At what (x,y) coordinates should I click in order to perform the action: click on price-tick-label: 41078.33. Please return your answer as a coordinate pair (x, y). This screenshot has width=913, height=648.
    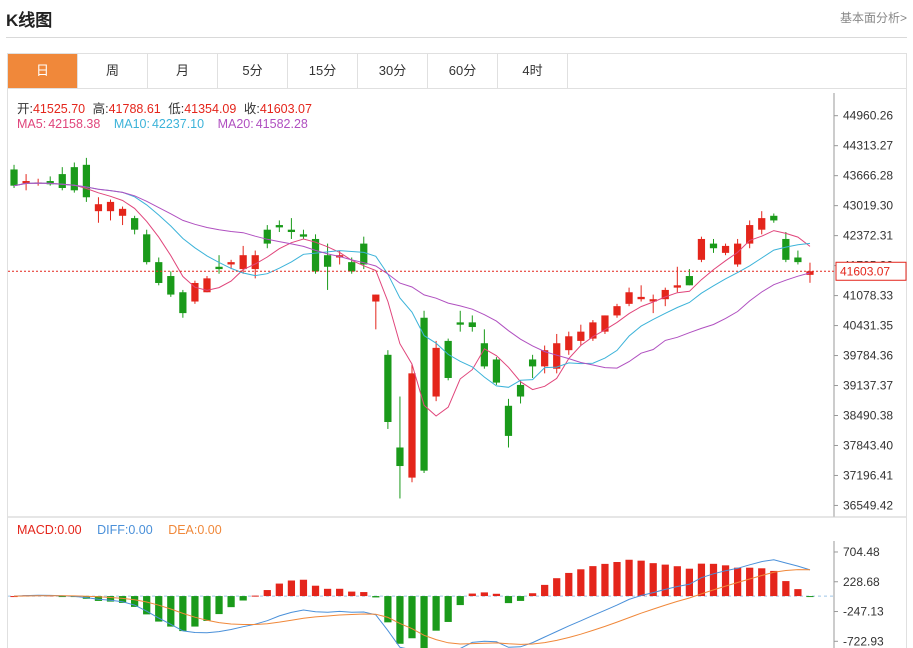
    Looking at the image, I should click on (868, 296).